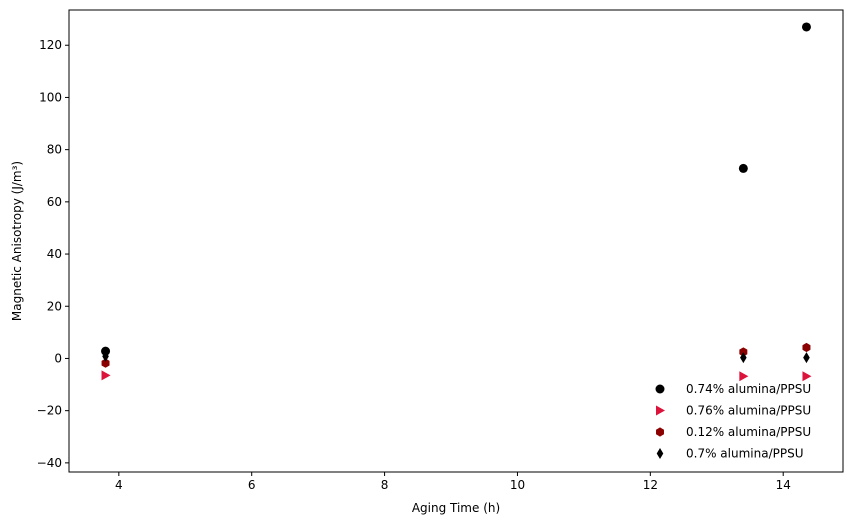 The image size is (853, 525). What do you see at coordinates (783, 485) in the screenshot?
I see `x-tick-label: 14` at bounding box center [783, 485].